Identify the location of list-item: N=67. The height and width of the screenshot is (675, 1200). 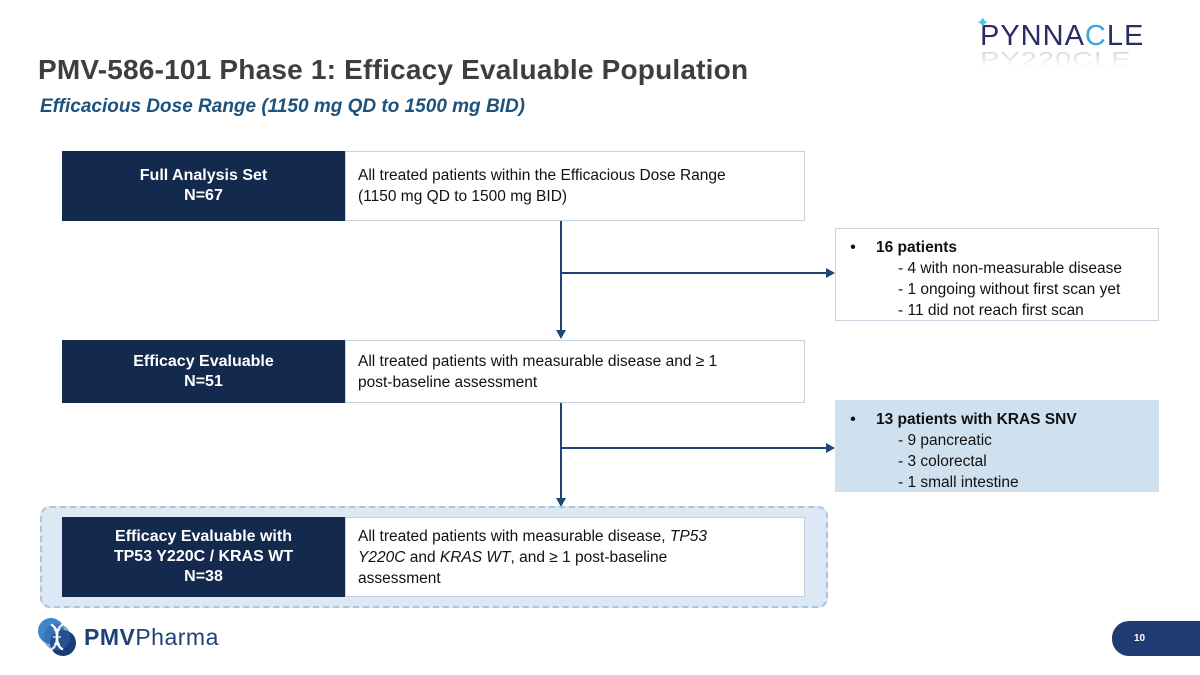
(203, 195).